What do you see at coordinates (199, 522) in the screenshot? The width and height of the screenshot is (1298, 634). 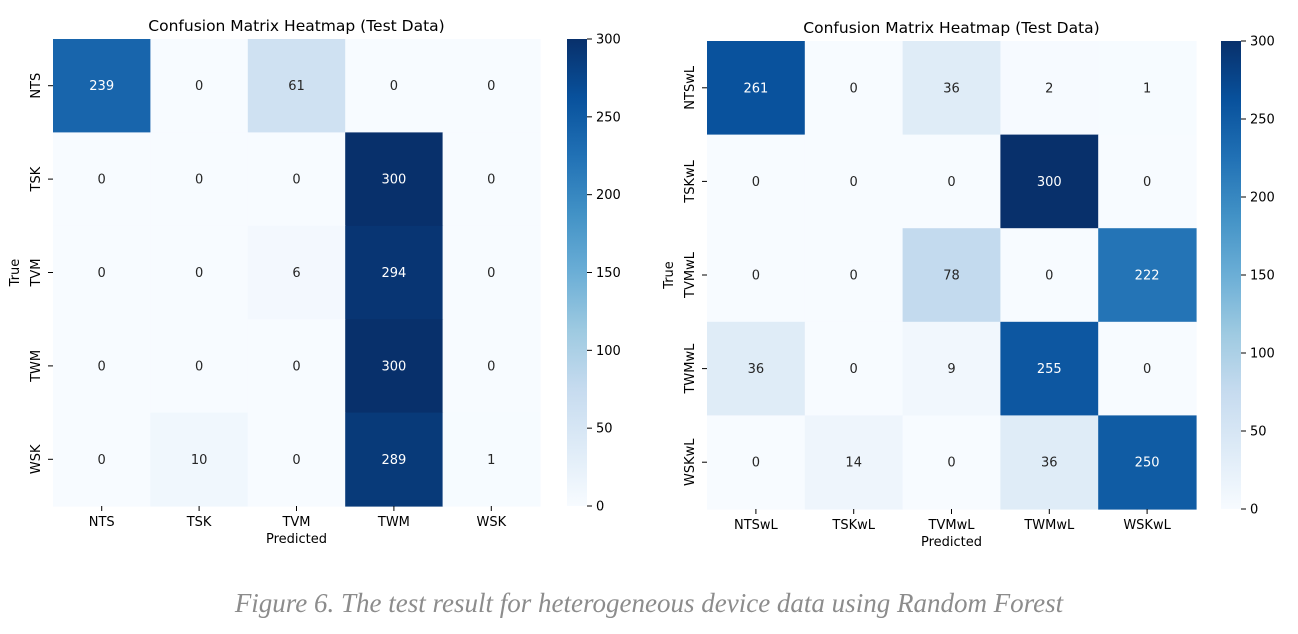 I see `x-tick-label: TSK` at bounding box center [199, 522].